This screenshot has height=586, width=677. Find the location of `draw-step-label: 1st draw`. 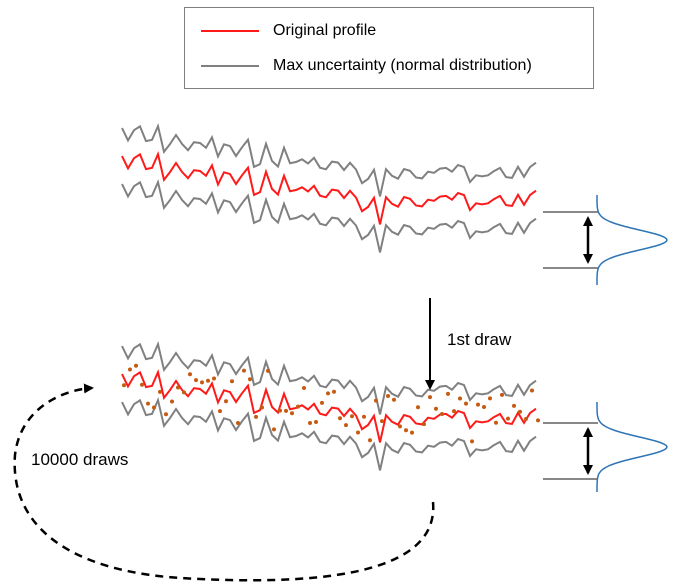

draw-step-label: 1st draw is located at coordinates (479, 339).